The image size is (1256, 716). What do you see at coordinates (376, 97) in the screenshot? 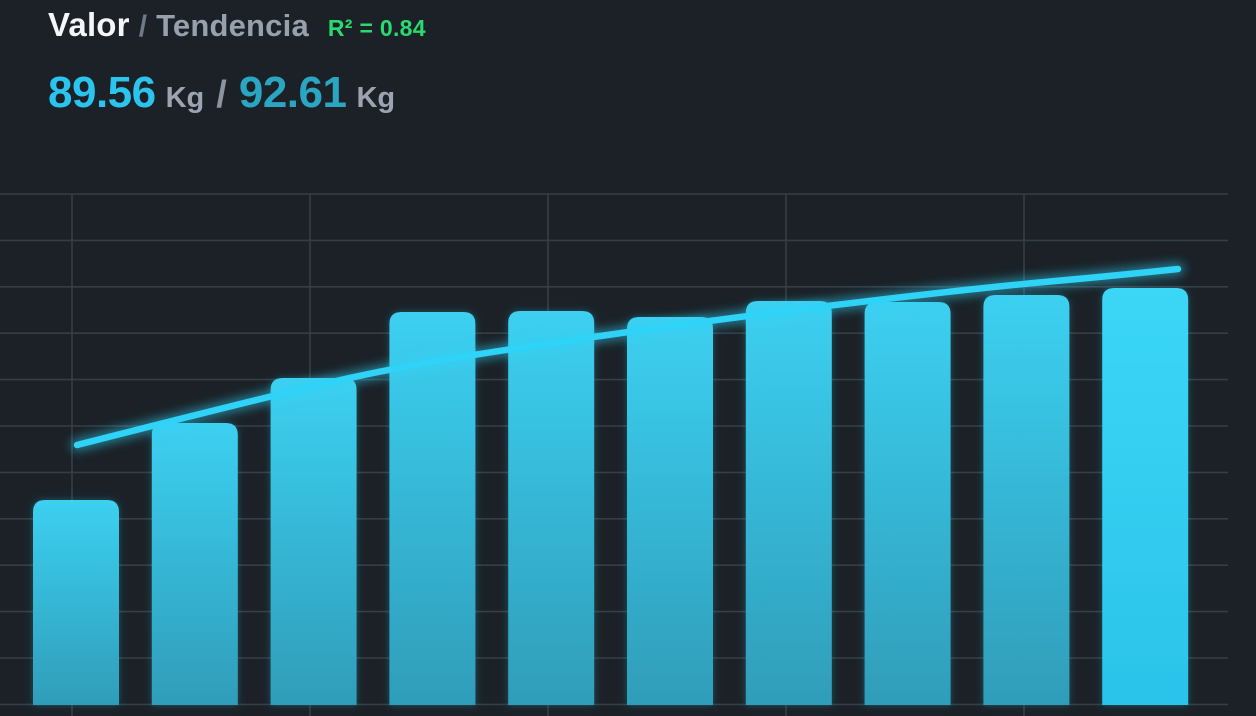
I see `trend-value-unit: Kg` at bounding box center [376, 97].